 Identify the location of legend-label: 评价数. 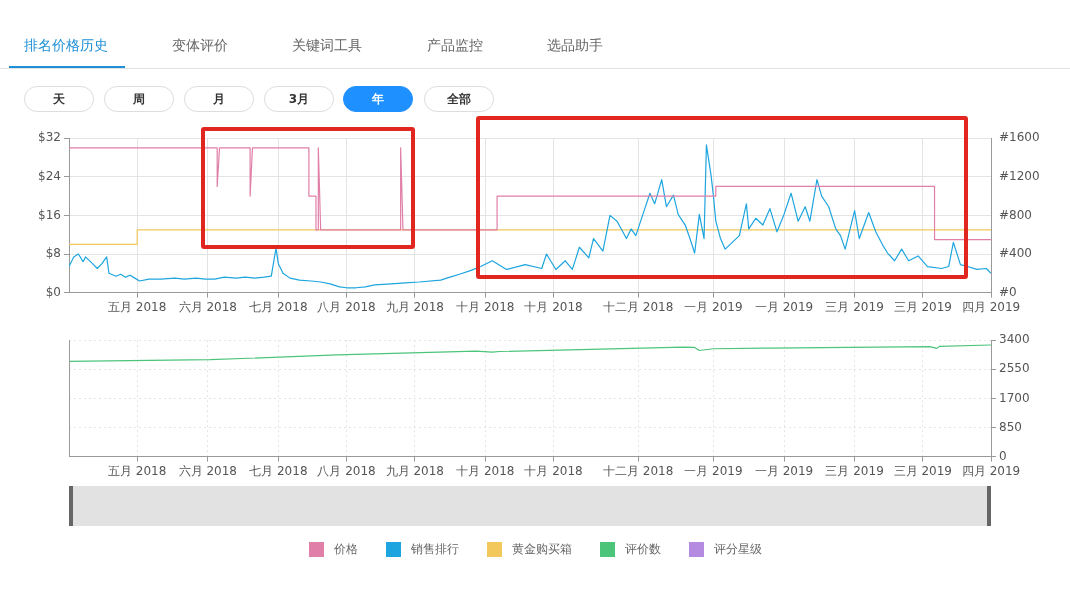
(642, 549).